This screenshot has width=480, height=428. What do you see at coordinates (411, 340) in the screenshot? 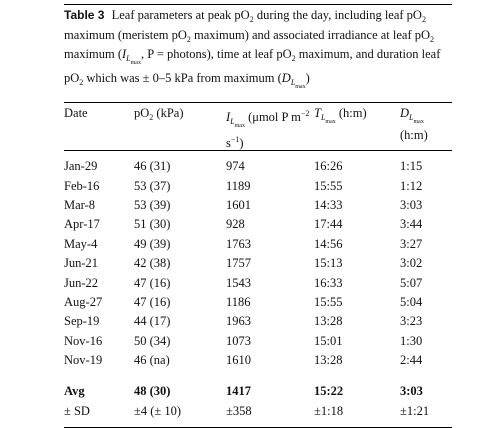
I see `cell: 1:30` at bounding box center [411, 340].